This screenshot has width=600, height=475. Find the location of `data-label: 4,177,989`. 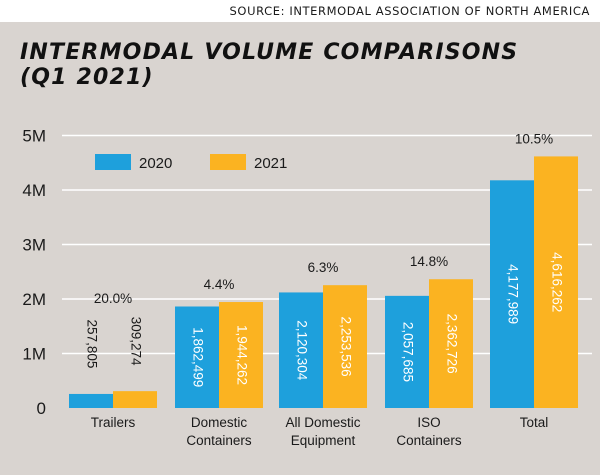

data-label: 4,177,989 is located at coordinates (512, 294).